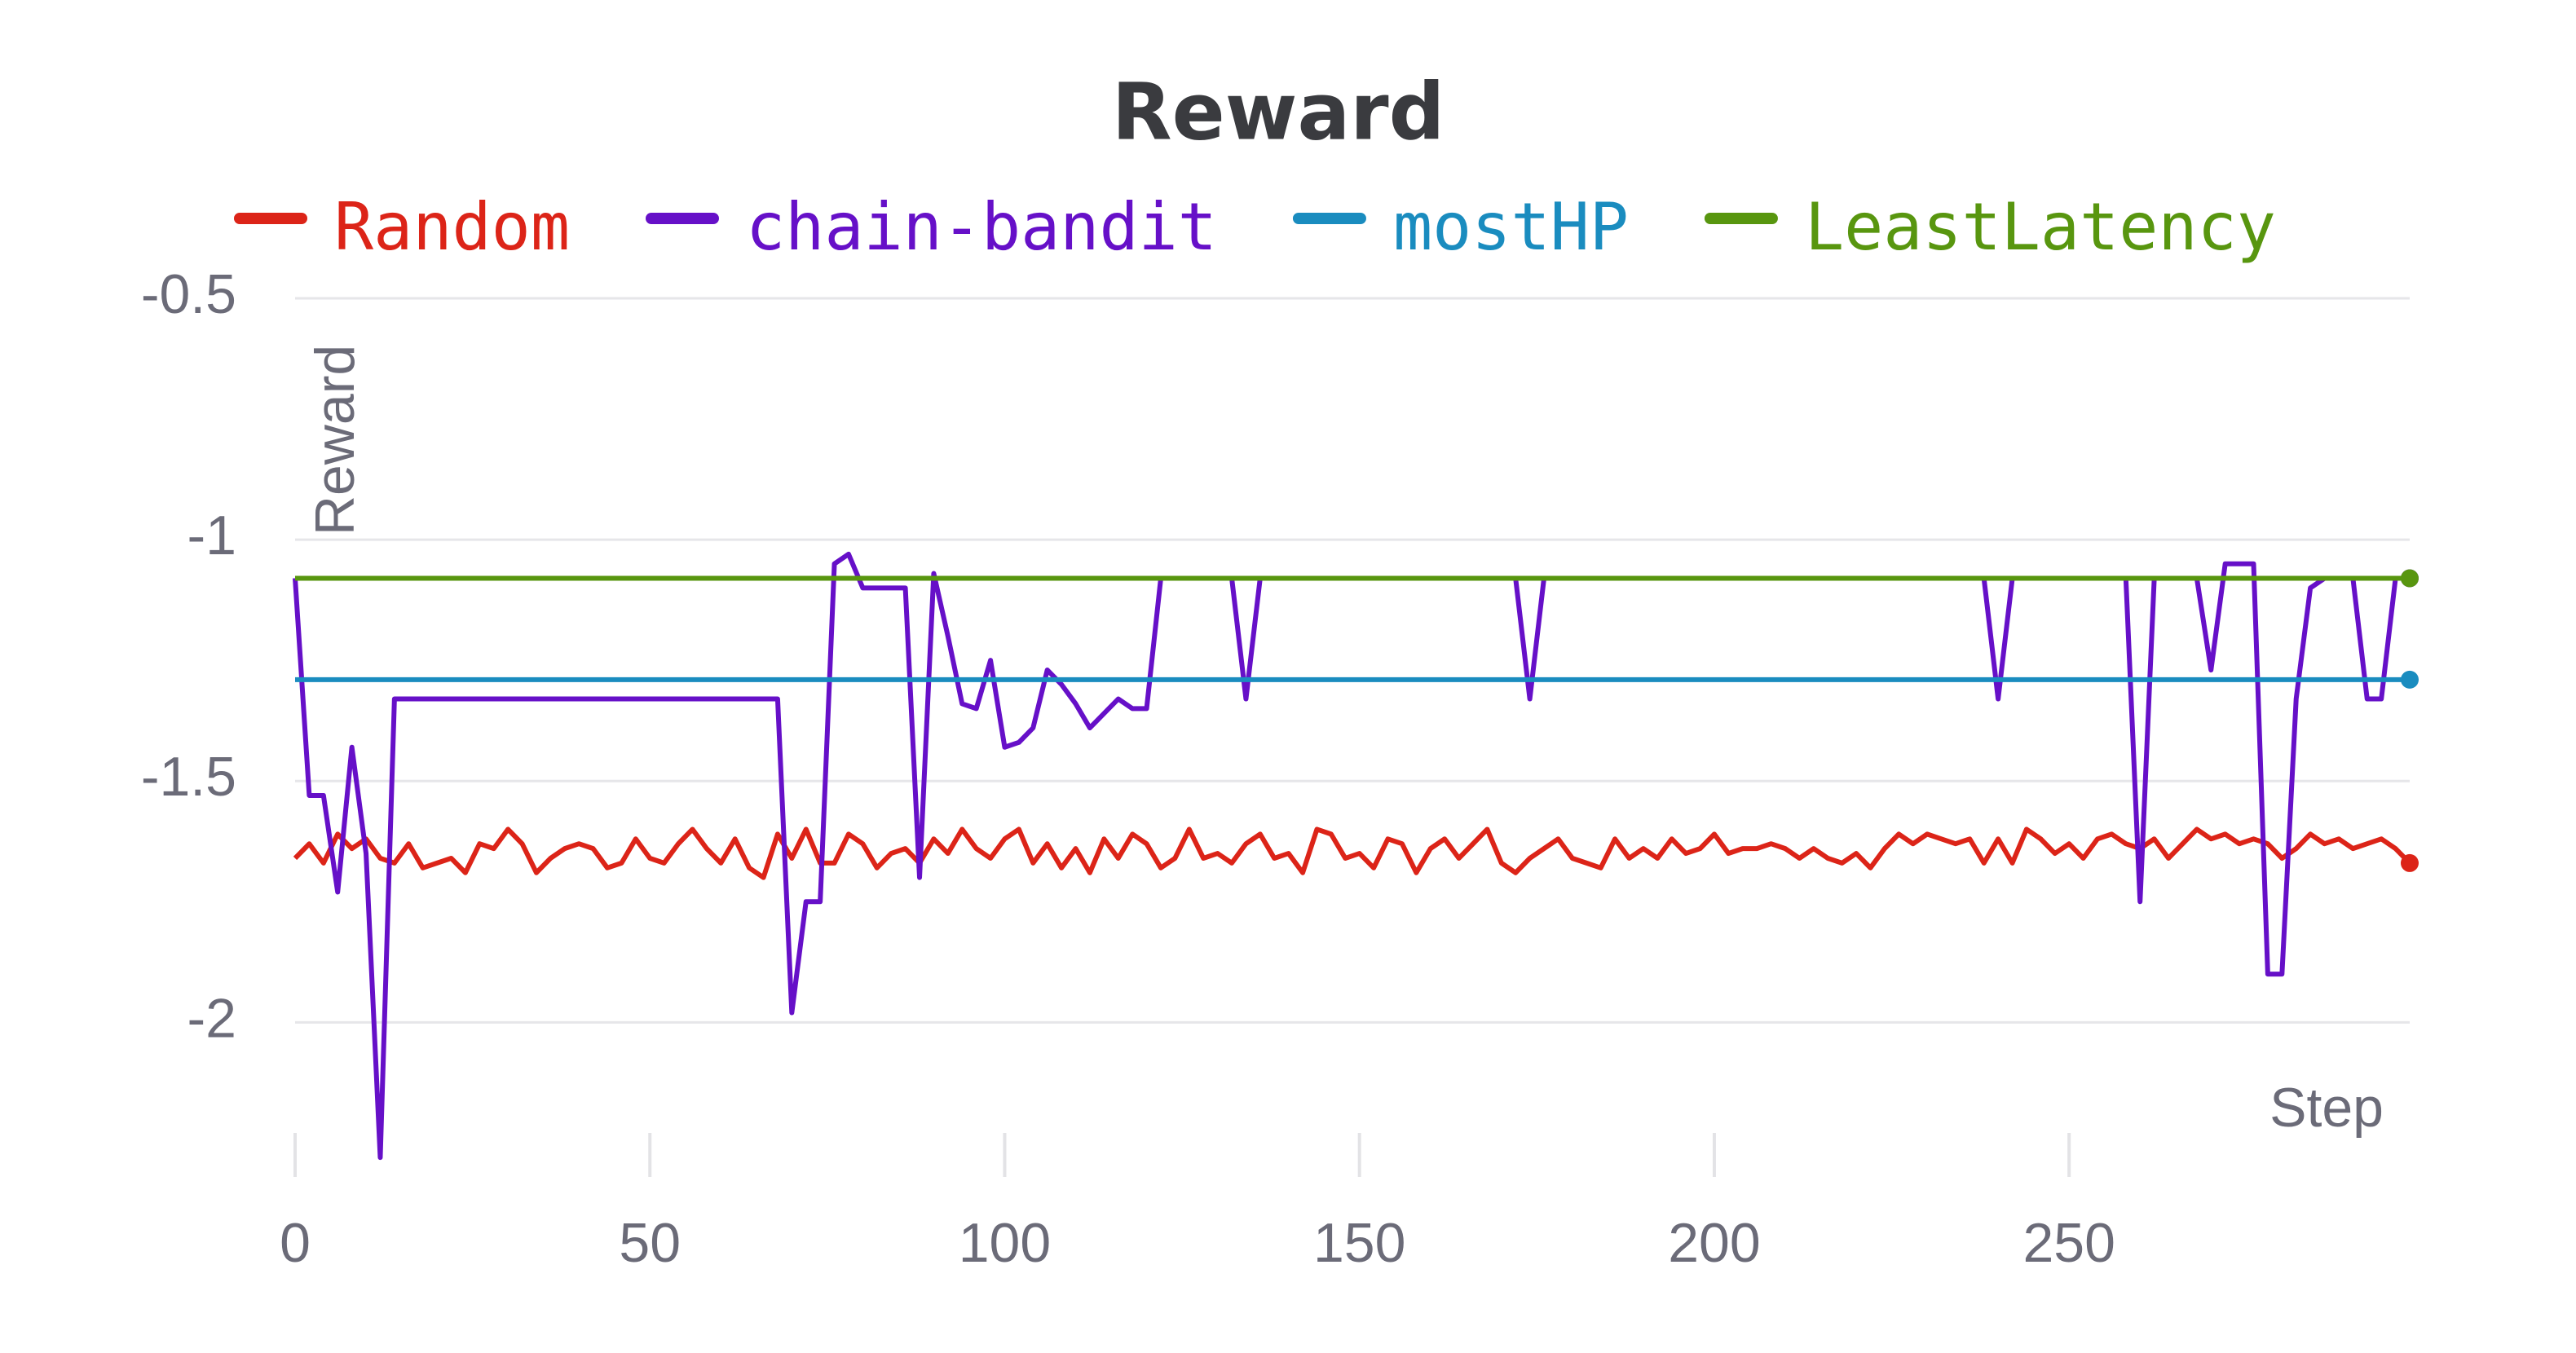 This screenshot has height=1353, width=2576. Describe the element at coordinates (188, 777) in the screenshot. I see `y-tick-label: -1.5` at that location.